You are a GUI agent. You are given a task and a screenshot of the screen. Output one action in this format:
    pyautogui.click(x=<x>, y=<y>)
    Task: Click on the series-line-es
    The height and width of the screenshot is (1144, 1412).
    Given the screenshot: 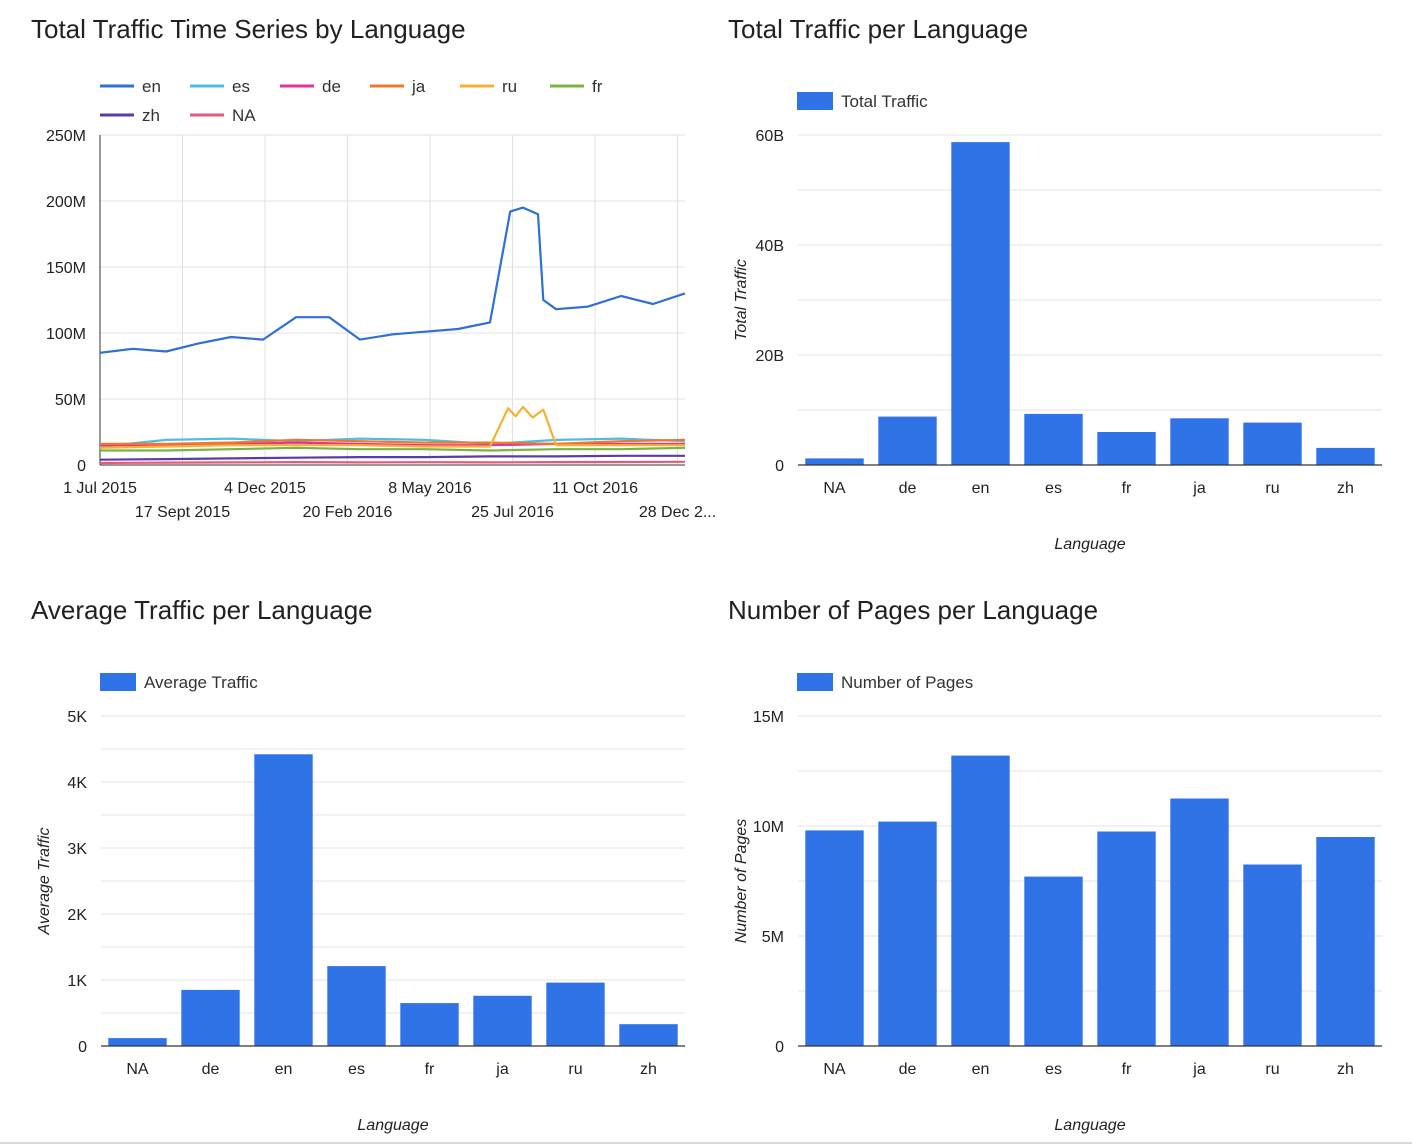 What is the action you would take?
    pyautogui.click(x=392, y=442)
    